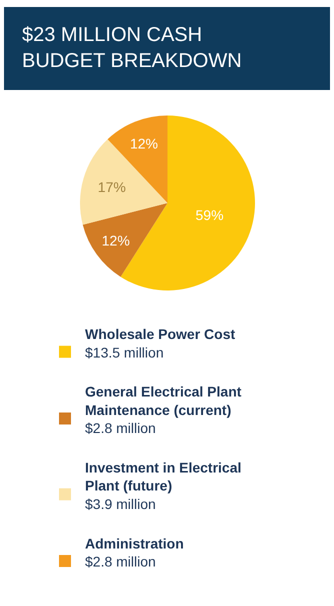 The height and width of the screenshot is (606, 334). Describe the element at coordinates (112, 186) in the screenshot. I see `data-label: 17%` at that location.